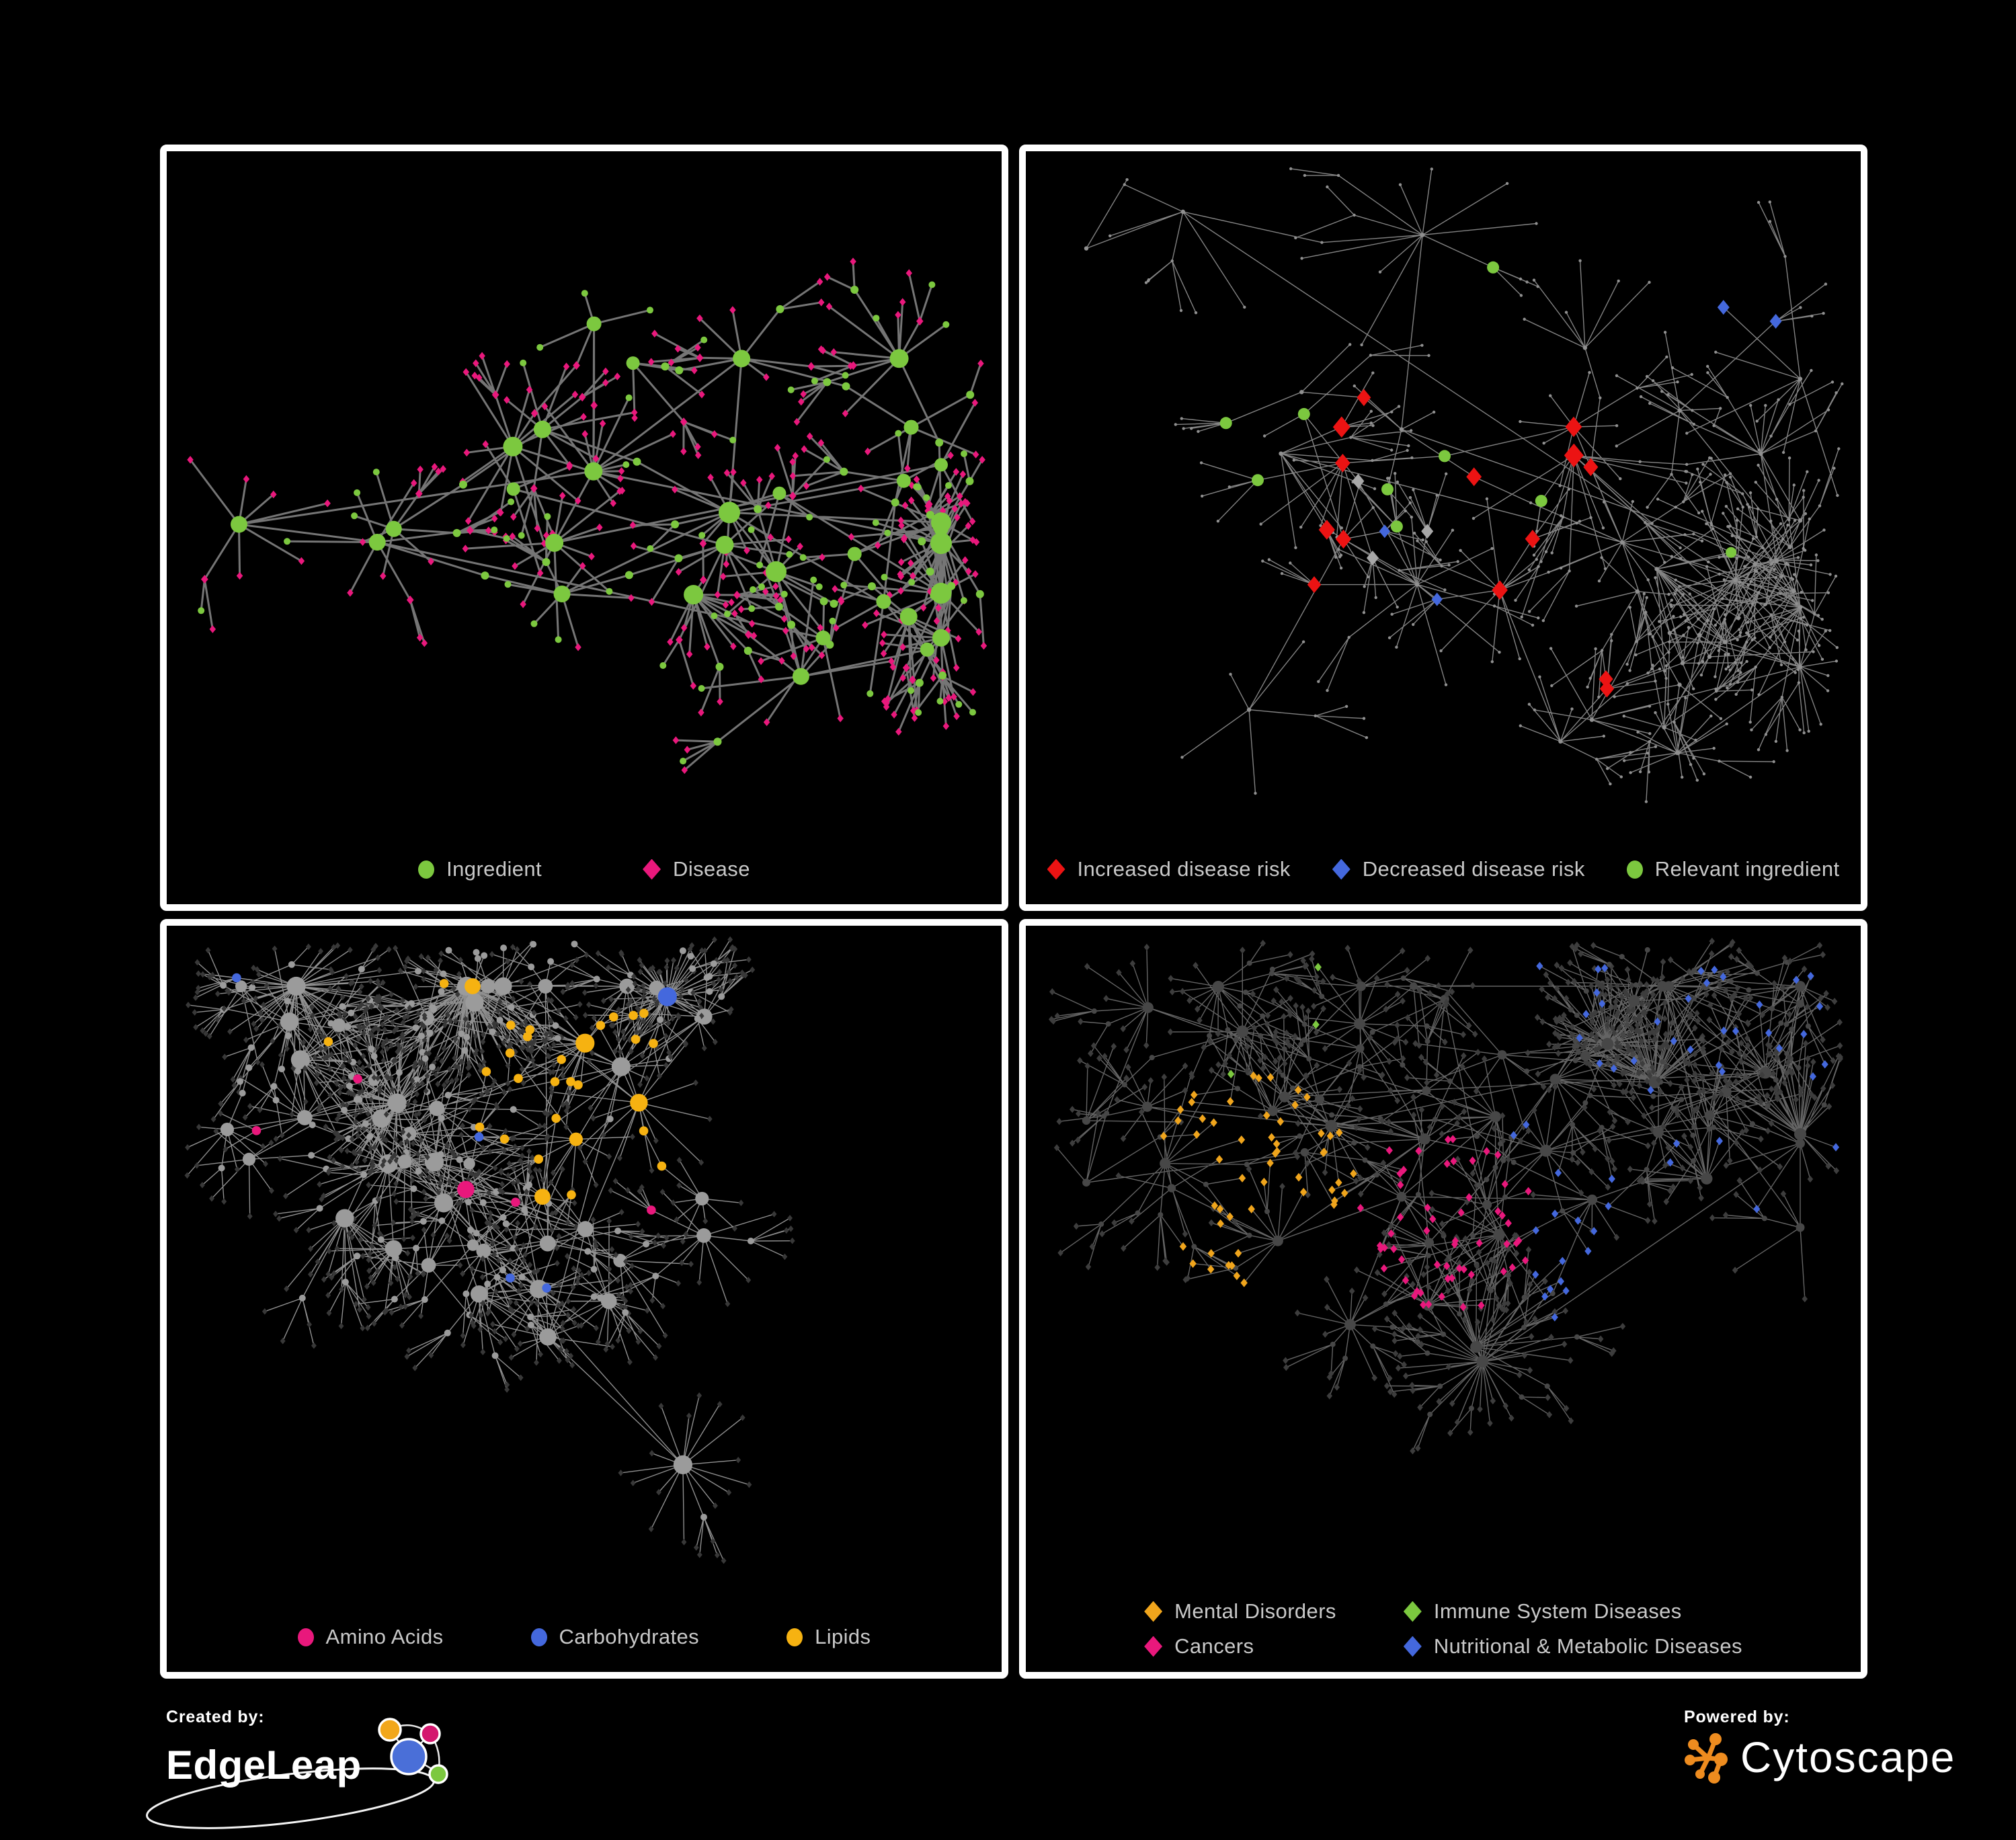 This screenshot has width=2016, height=1840. Describe the element at coordinates (1153, 1612) in the screenshot. I see `mental-disorders-marker-icon` at that location.